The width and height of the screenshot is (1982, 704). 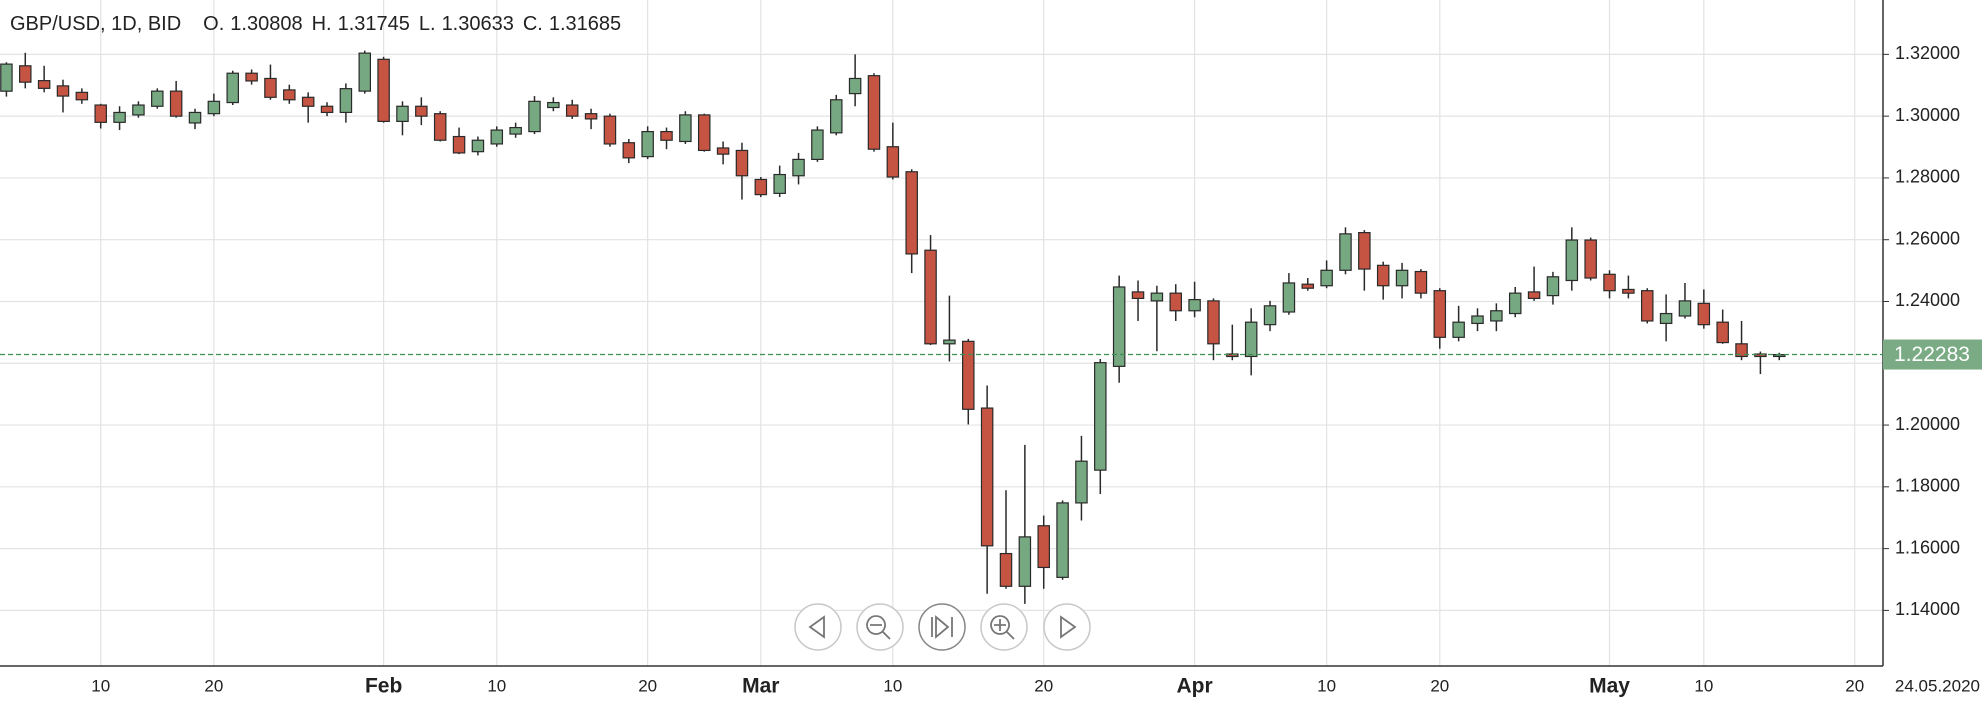 What do you see at coordinates (1927, 238) in the screenshot?
I see `y-tick-label: 1.26000` at bounding box center [1927, 238].